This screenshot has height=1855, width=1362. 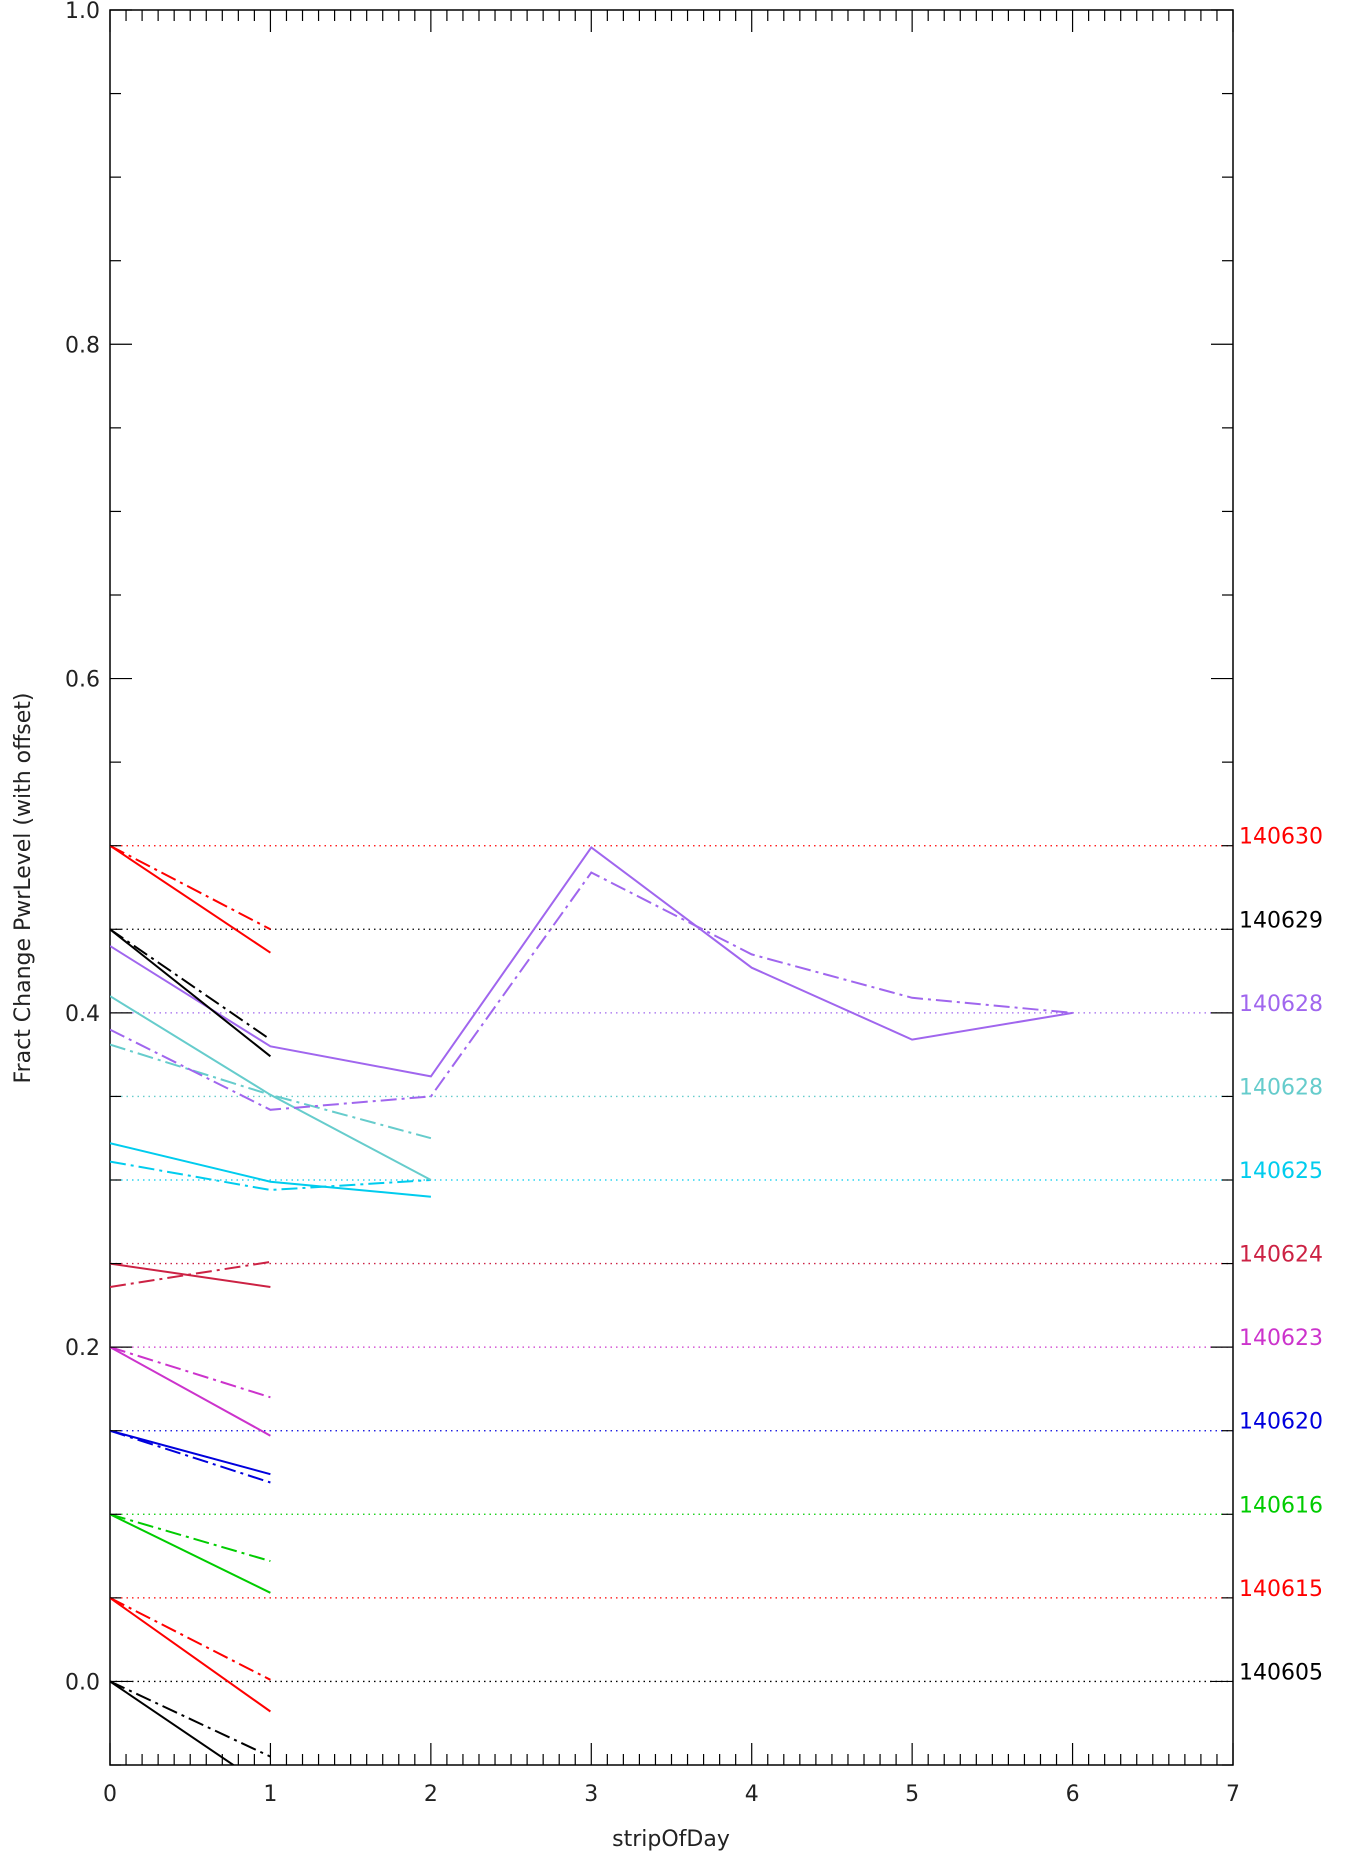 I want to click on x-axis-title: stripOfDay, so click(x=671, y=1839).